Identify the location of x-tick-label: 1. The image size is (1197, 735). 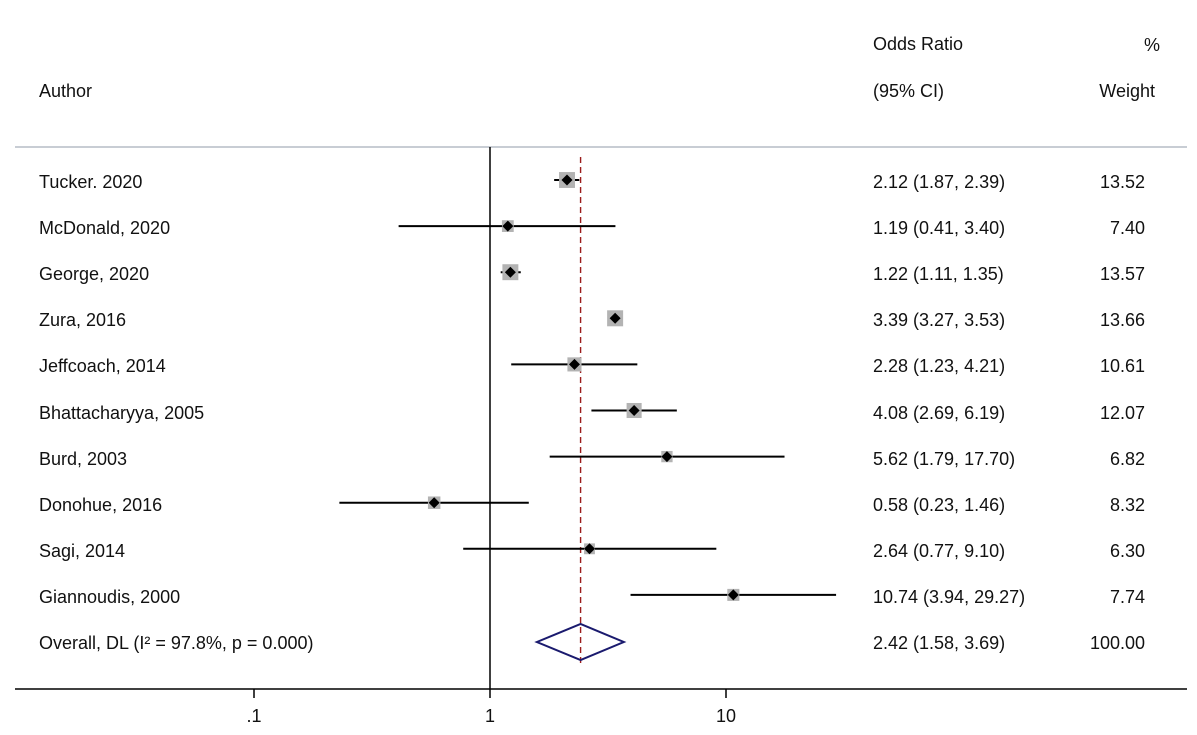
(490, 716).